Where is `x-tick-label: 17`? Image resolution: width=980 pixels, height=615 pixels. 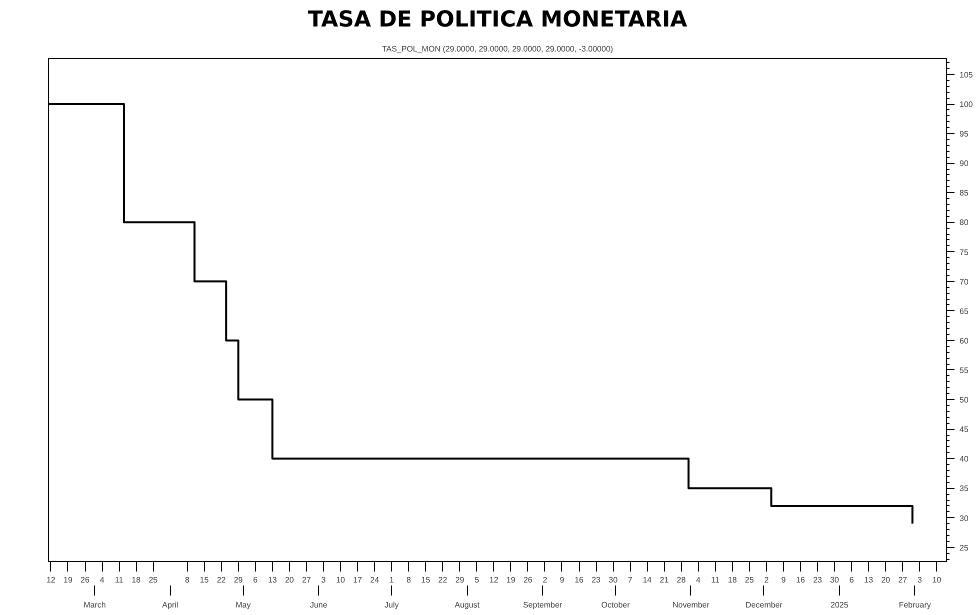 x-tick-label: 17 is located at coordinates (358, 580).